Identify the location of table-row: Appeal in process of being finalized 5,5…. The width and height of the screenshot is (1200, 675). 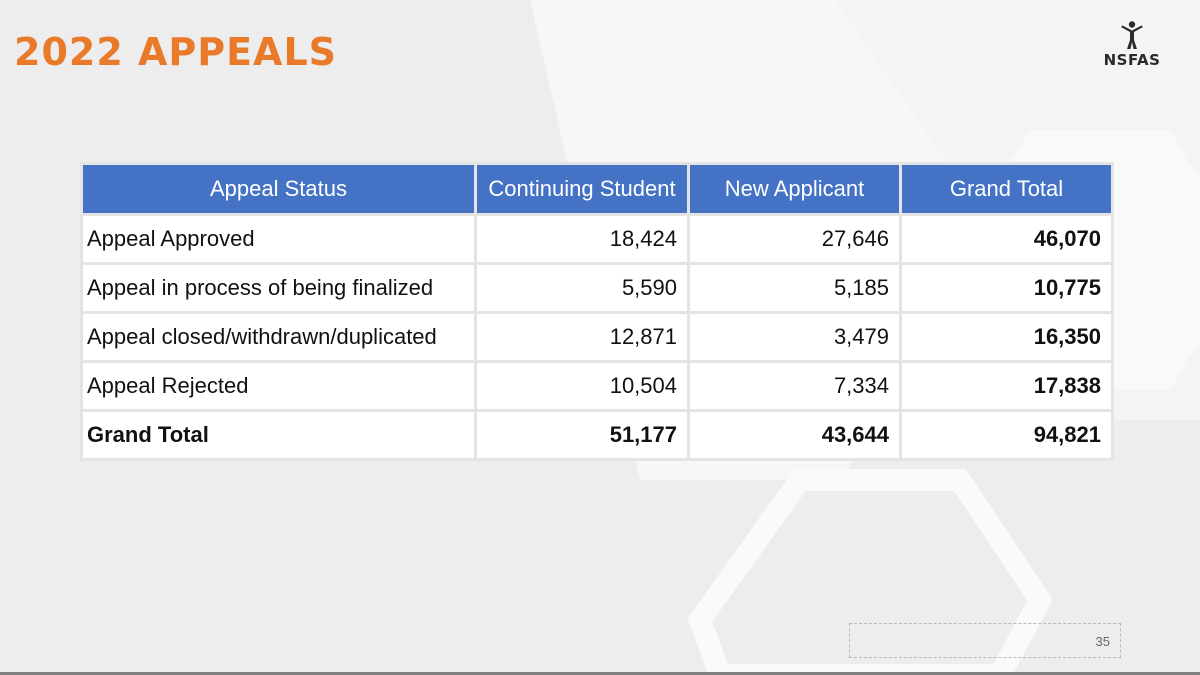
(597, 288).